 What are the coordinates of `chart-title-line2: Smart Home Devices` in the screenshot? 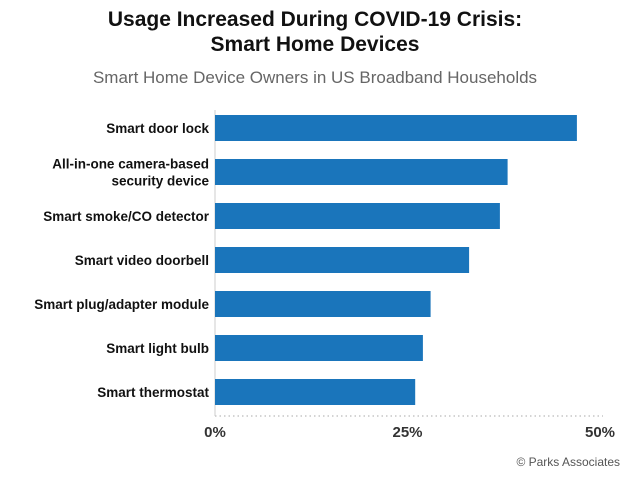 It's located at (315, 44).